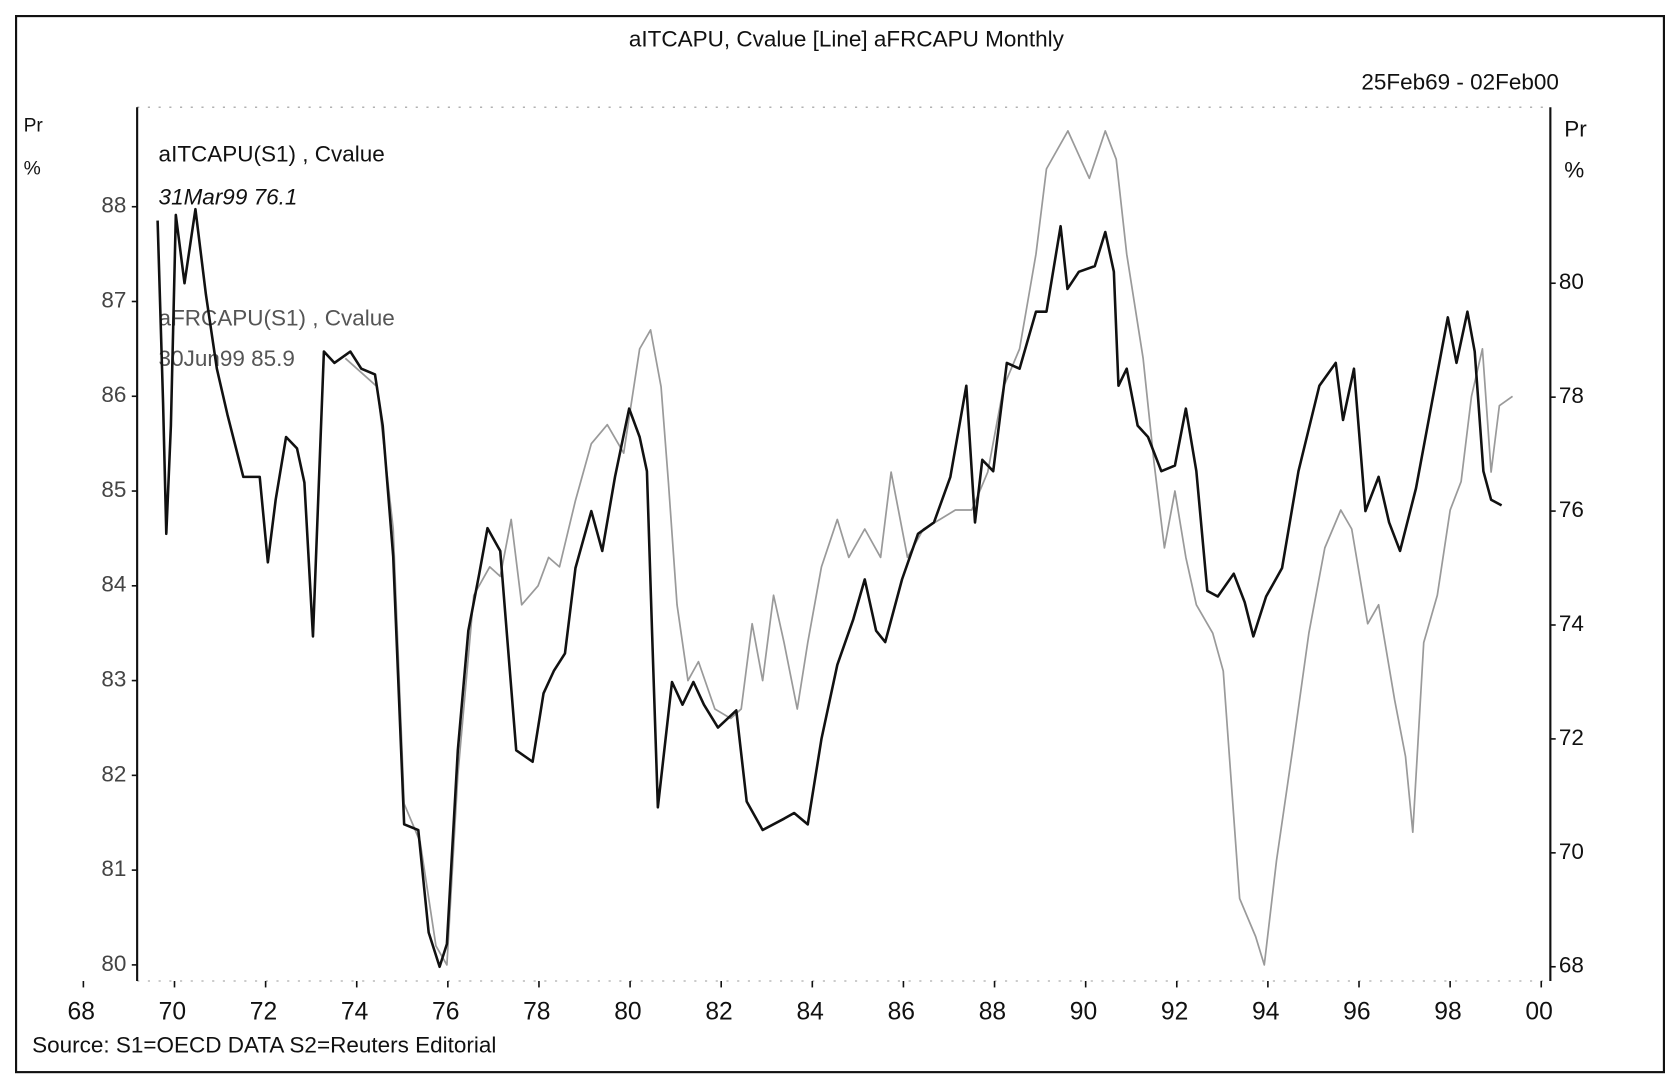 The image size is (1680, 1085). Describe the element at coordinates (113, 205) in the screenshot. I see `y-tick-label: 88` at that location.